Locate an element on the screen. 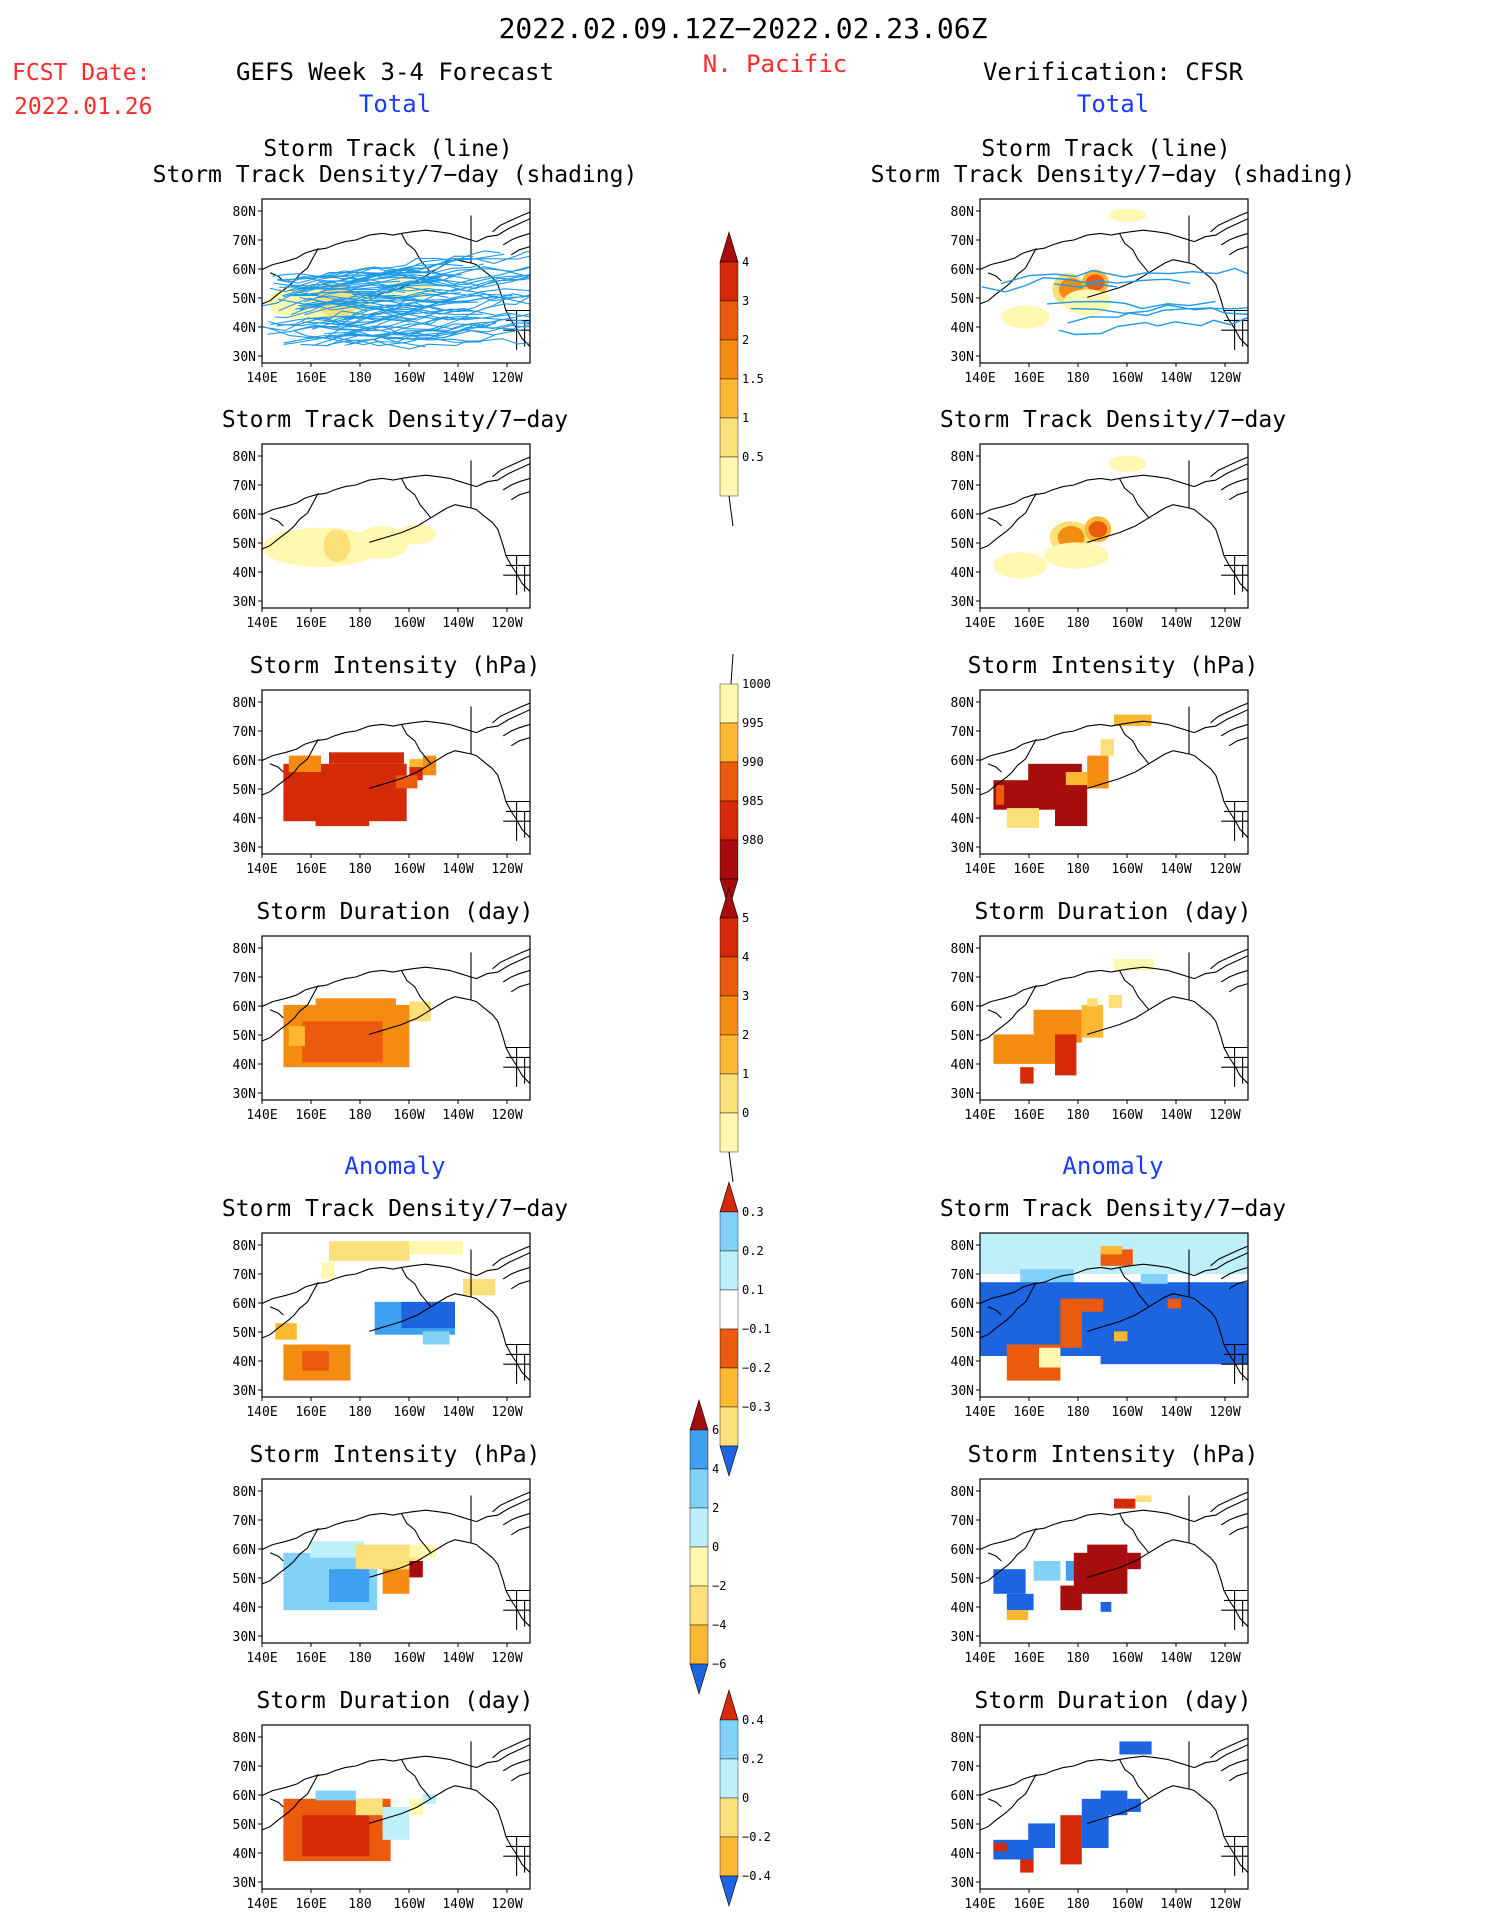  colorbar-label: 2 is located at coordinates (715, 1508).